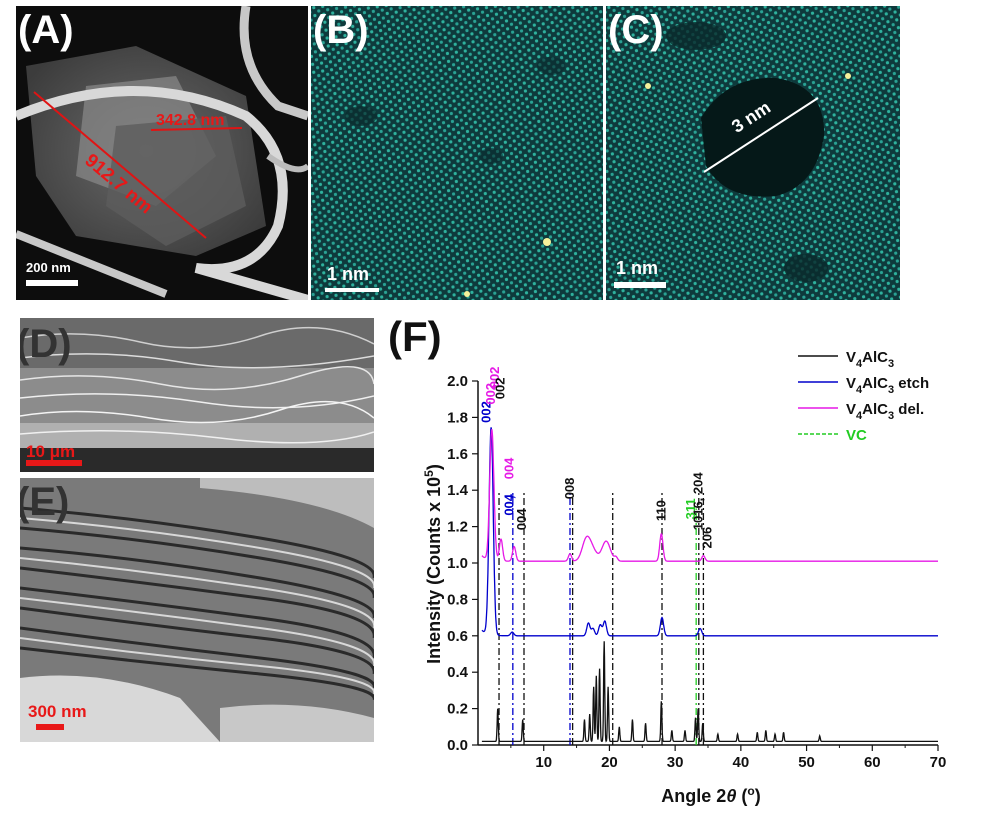 The height and width of the screenshot is (824, 988). I want to click on panel-a-micrograph, so click(162, 153).